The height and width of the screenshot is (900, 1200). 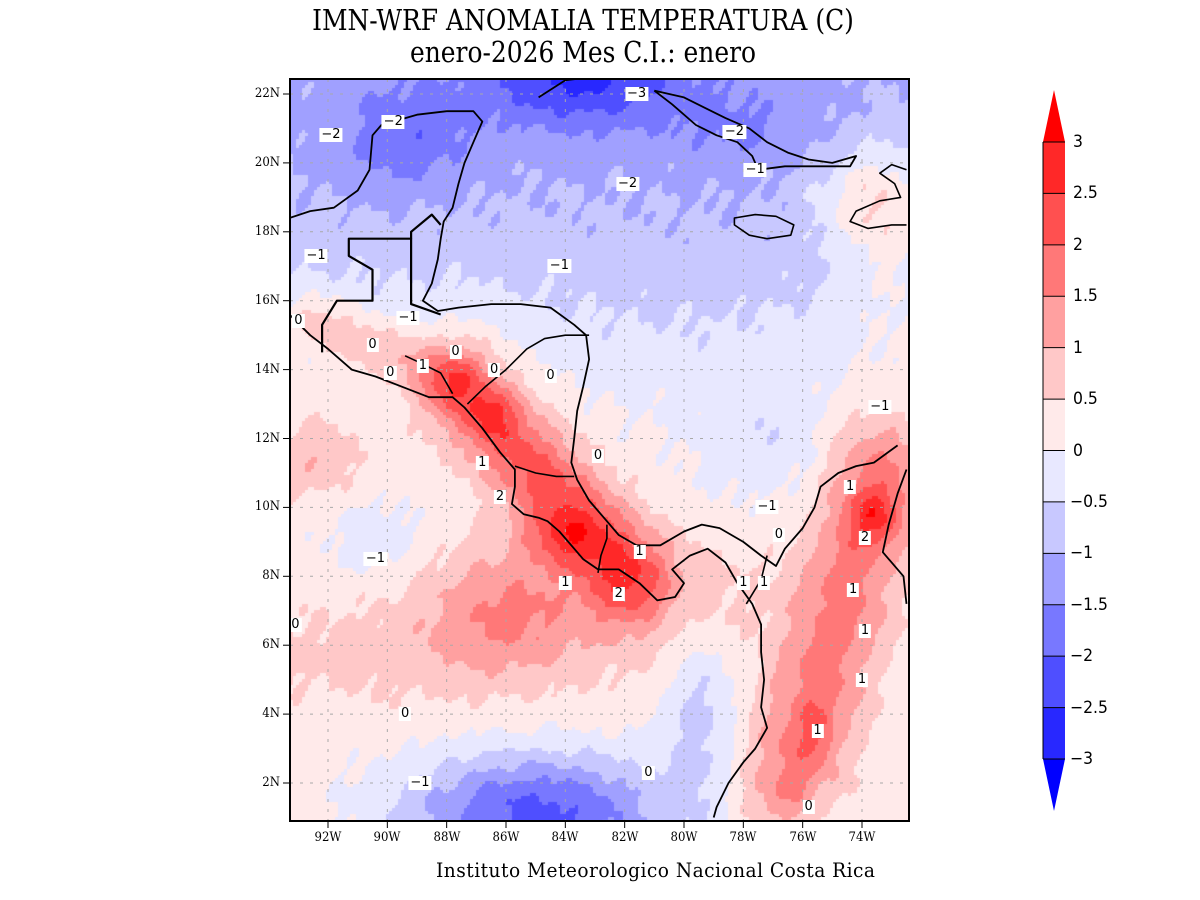 I want to click on x-tick-label: 74W, so click(x=862, y=837).